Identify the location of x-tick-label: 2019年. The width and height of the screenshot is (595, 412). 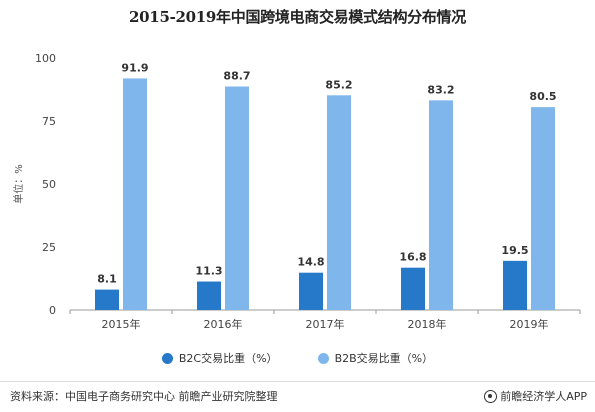
(529, 324).